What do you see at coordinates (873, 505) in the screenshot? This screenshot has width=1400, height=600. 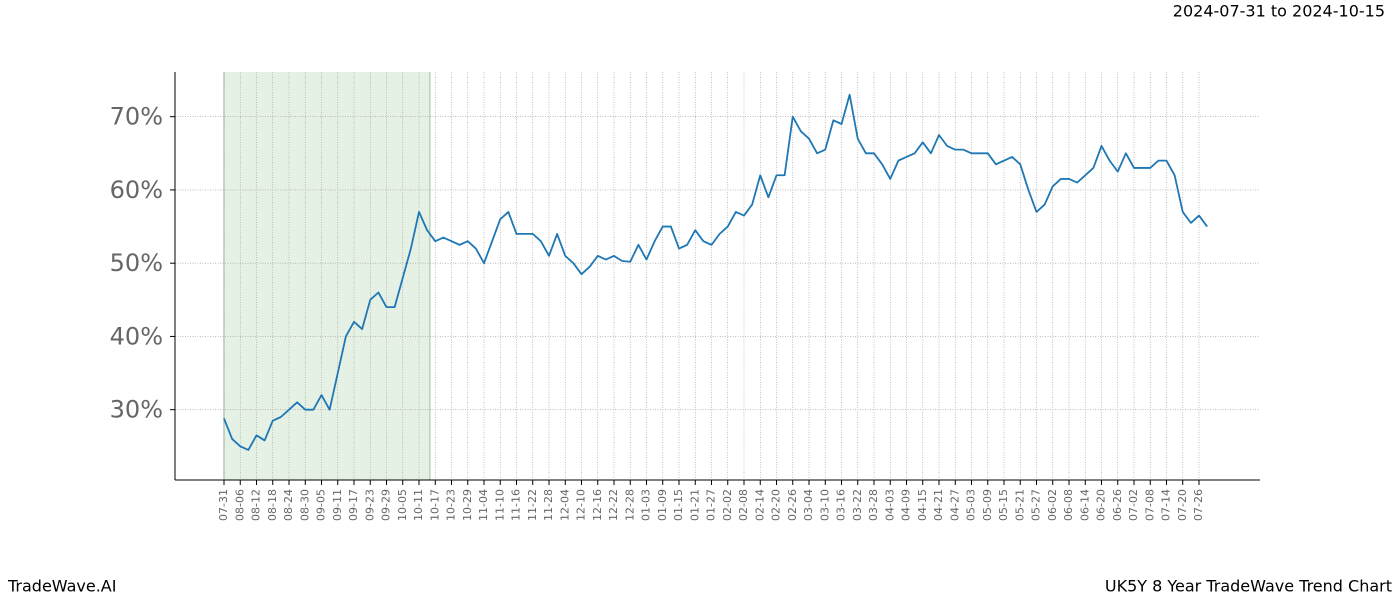 I see `x-tick-label: 03-28` at bounding box center [873, 505].